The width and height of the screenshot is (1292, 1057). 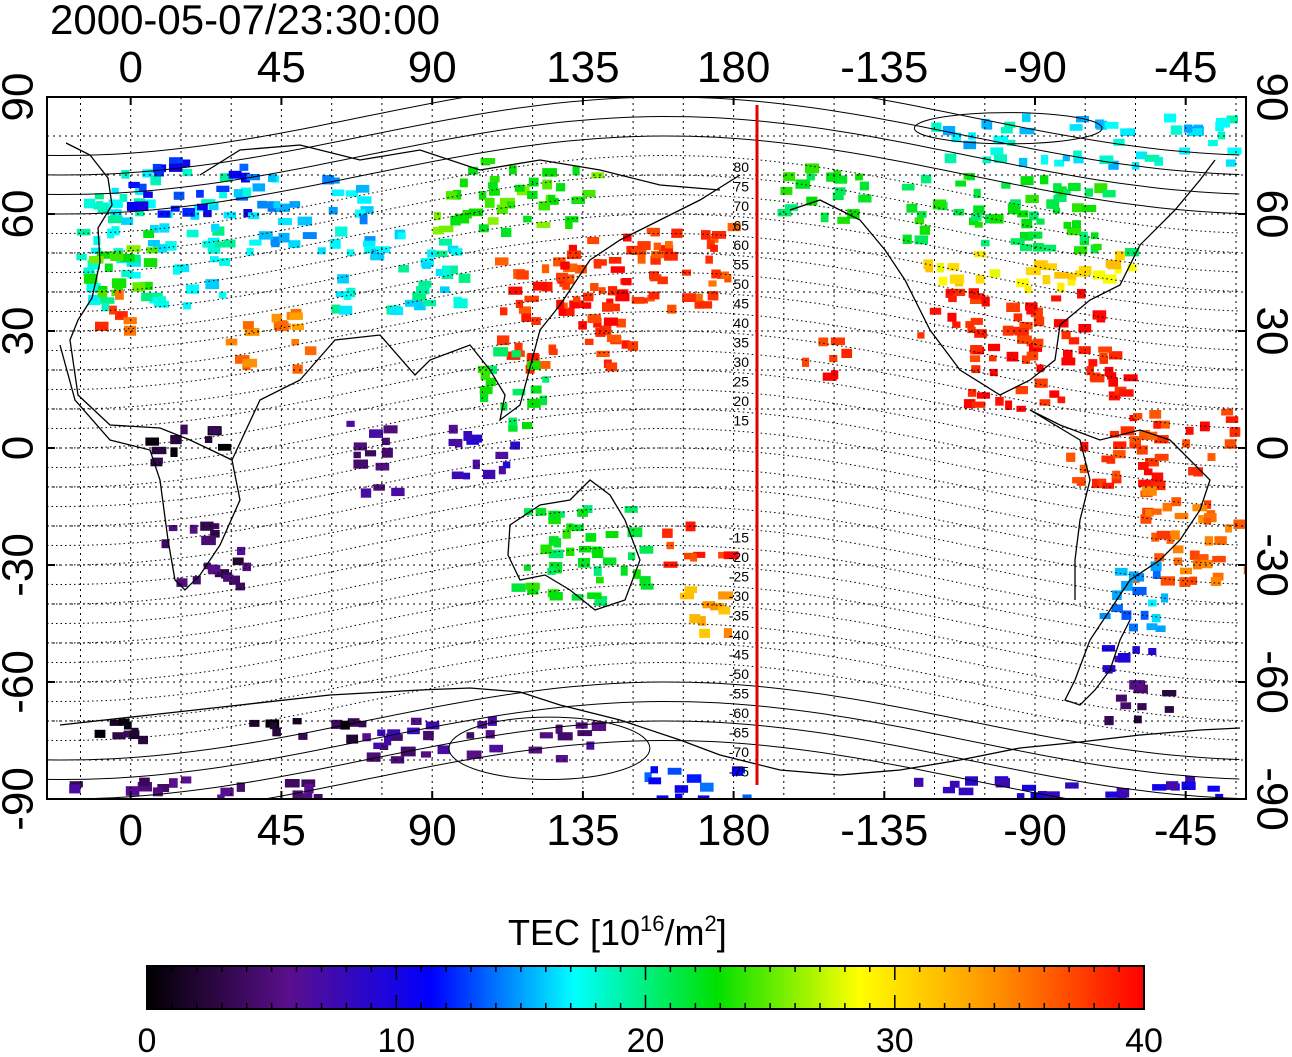 I want to click on longitude-tick-label: -135, so click(x=884, y=830).